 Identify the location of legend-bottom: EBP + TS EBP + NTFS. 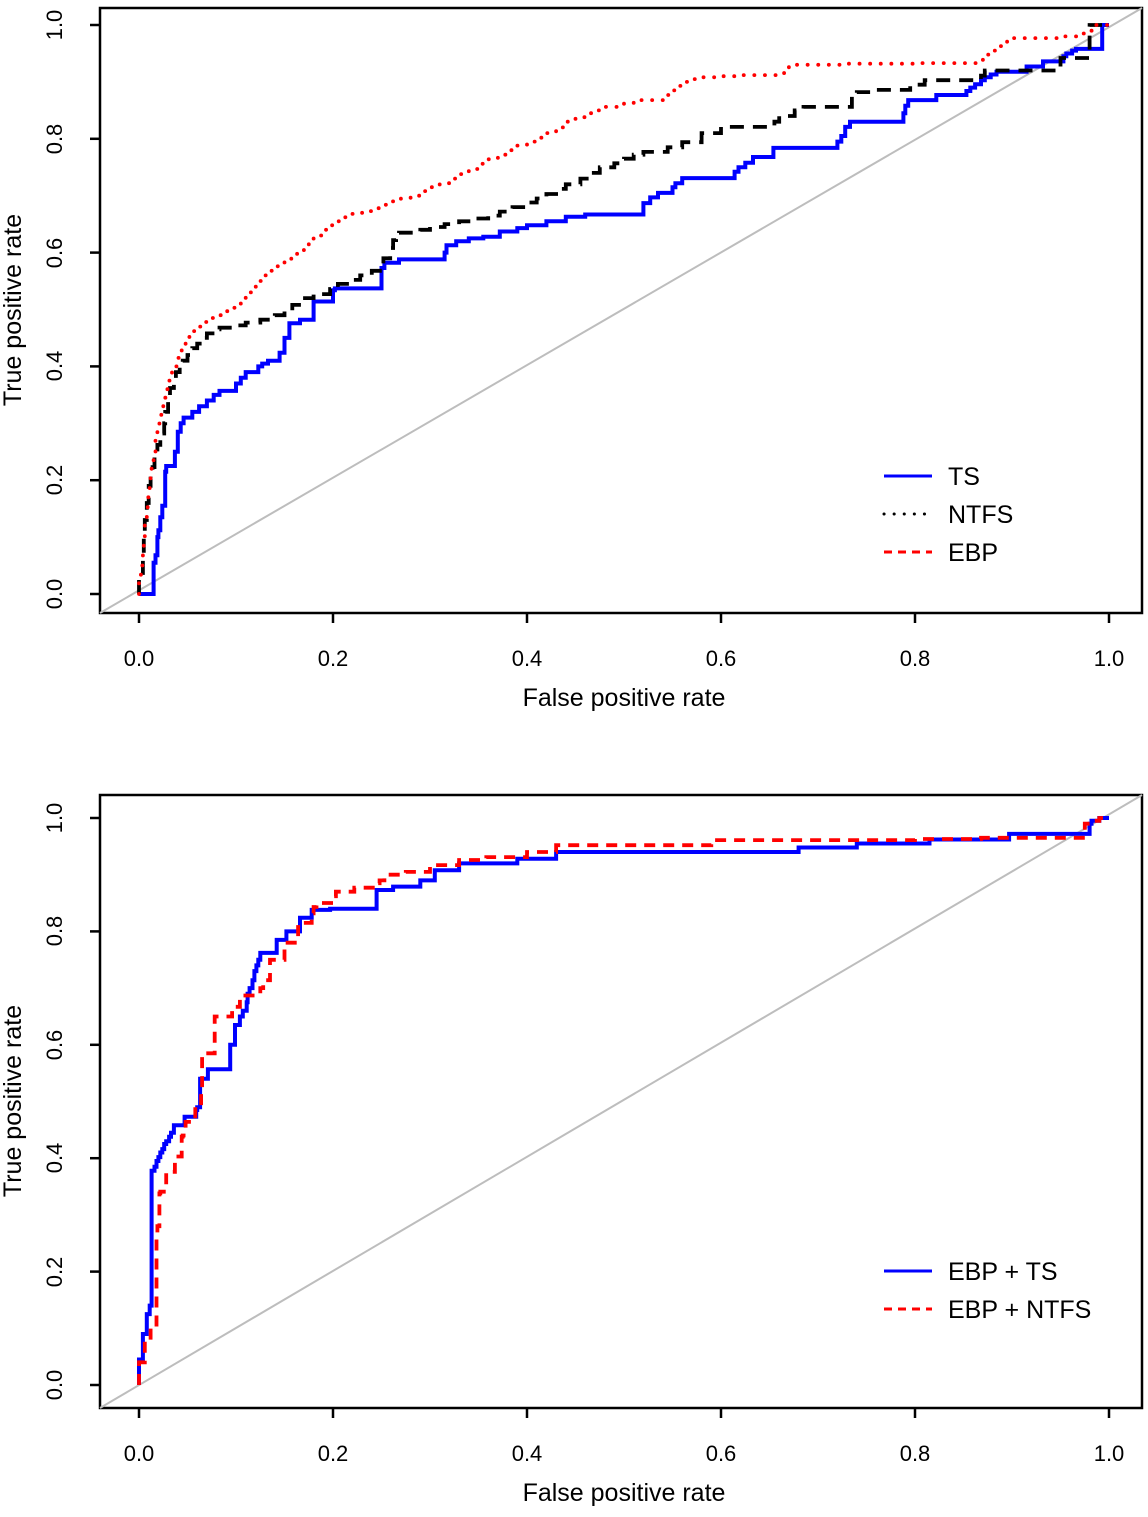
(987, 1291).